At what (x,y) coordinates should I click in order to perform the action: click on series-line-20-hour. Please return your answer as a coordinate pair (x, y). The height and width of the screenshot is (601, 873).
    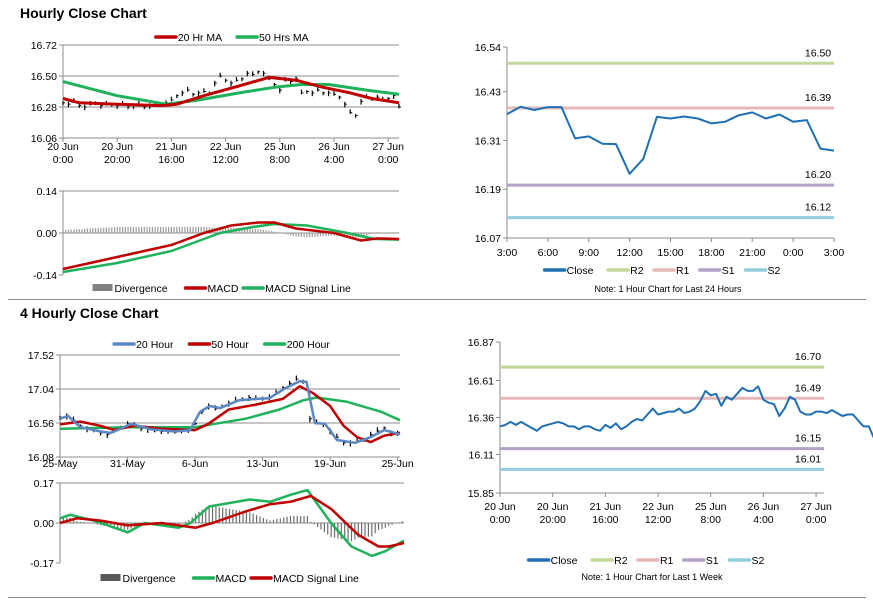
    Looking at the image, I should click on (230, 412).